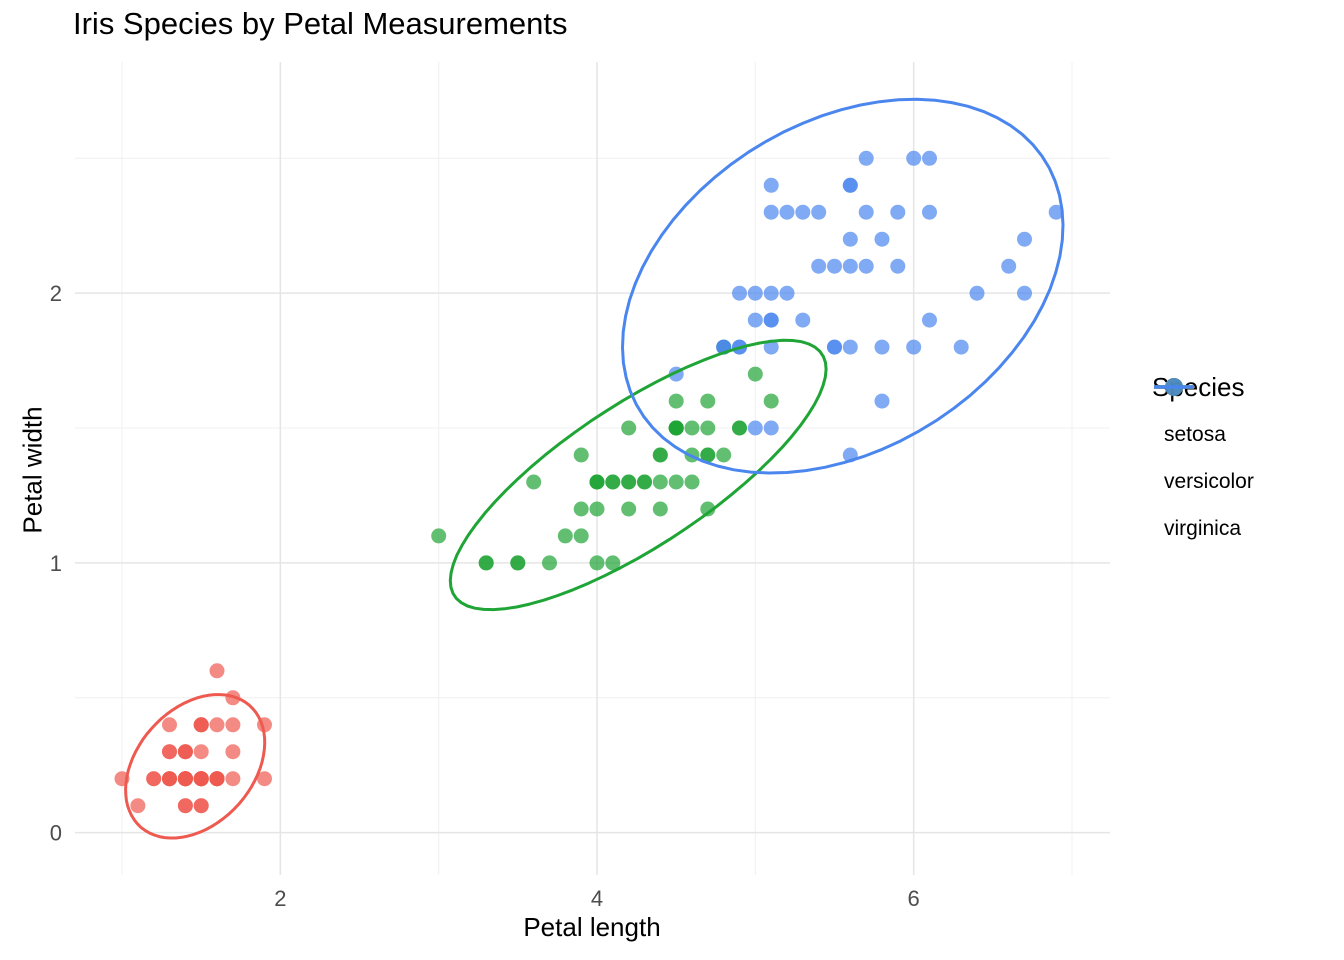 The height and width of the screenshot is (960, 1344). I want to click on legend-key-icon, so click(1174, 387).